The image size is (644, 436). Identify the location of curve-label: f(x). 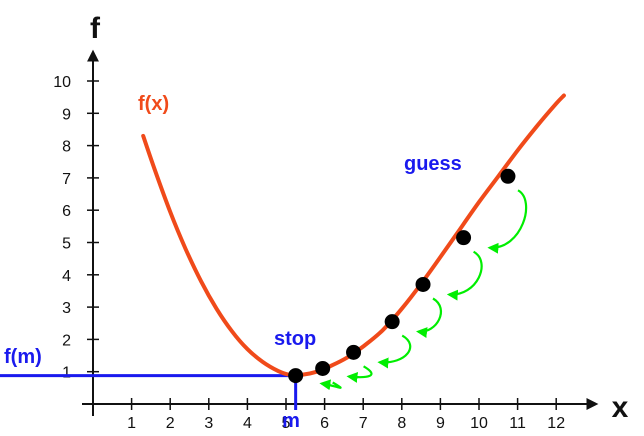
(153, 104).